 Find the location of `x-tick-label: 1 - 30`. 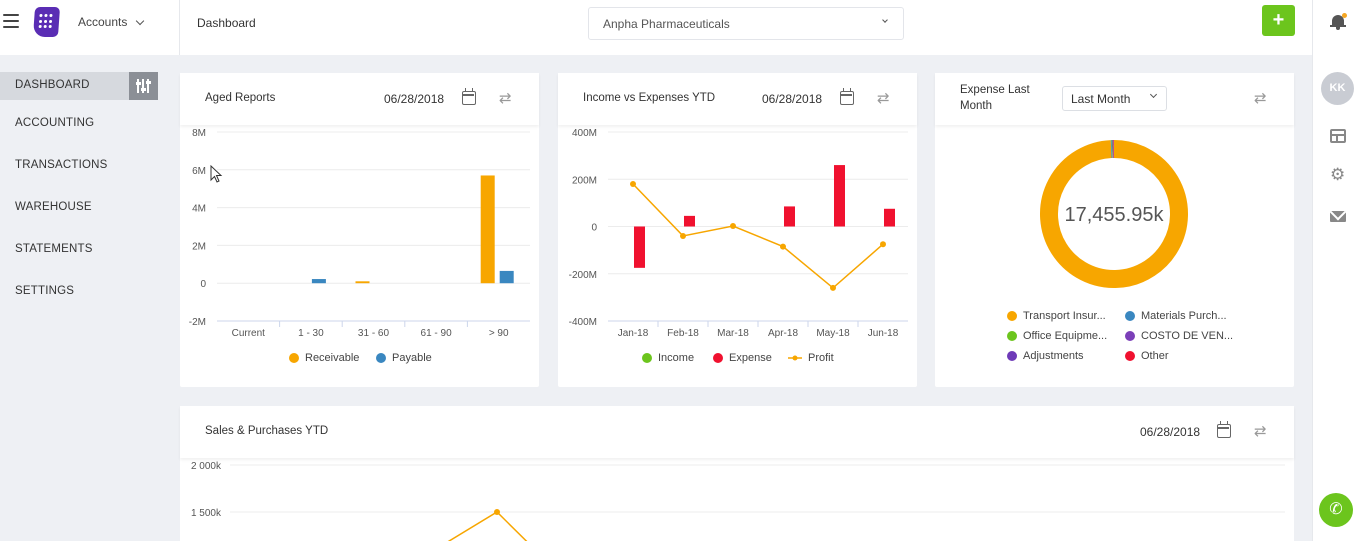

x-tick-label: 1 - 30 is located at coordinates (311, 333).